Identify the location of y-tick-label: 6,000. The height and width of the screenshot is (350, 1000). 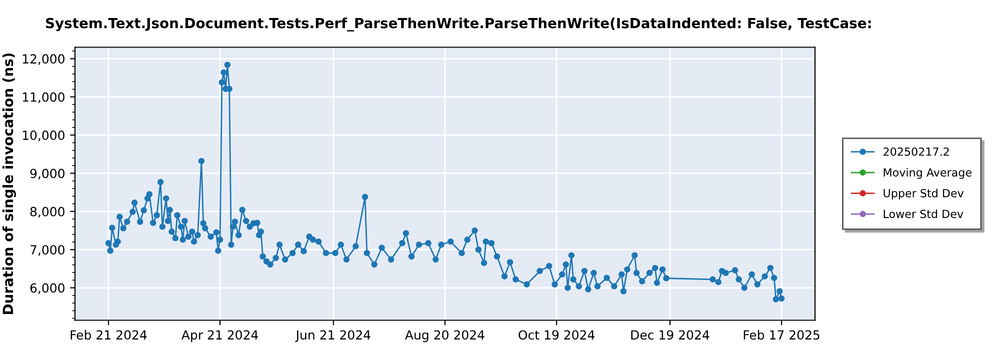
(47, 288).